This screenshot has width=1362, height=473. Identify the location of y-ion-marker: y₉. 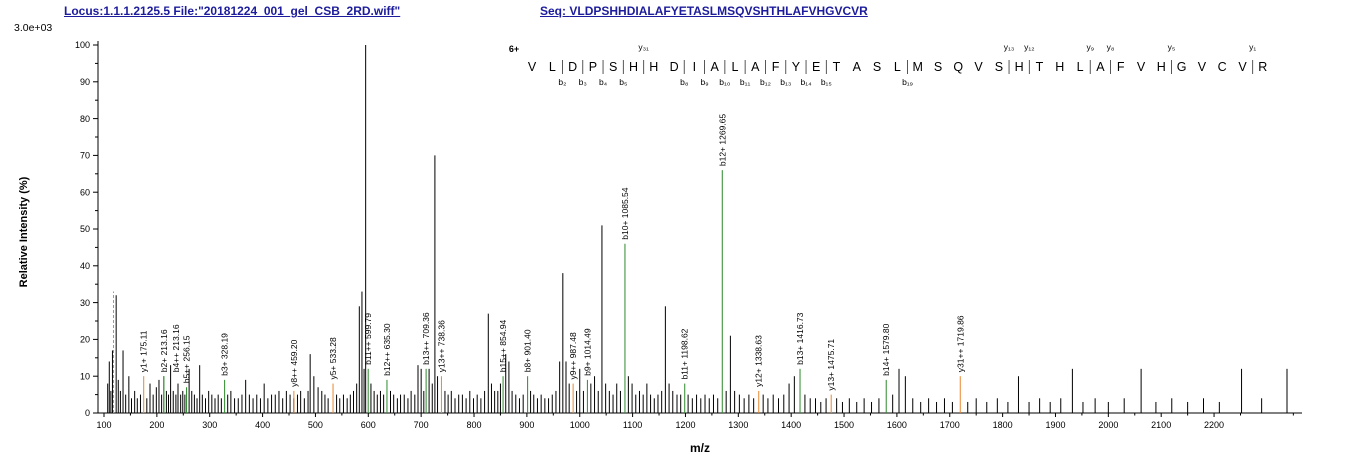
(1090, 47).